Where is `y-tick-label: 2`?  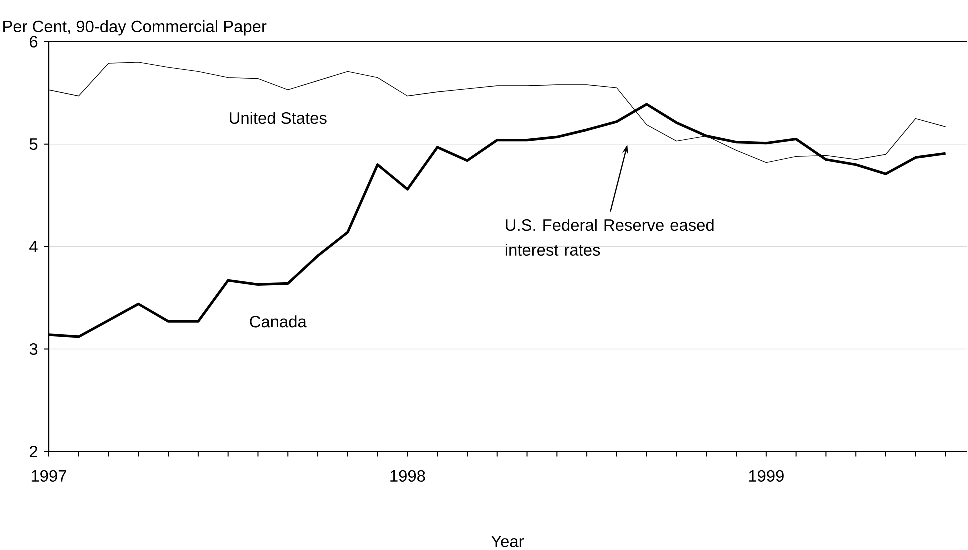 y-tick-label: 2 is located at coordinates (34, 452).